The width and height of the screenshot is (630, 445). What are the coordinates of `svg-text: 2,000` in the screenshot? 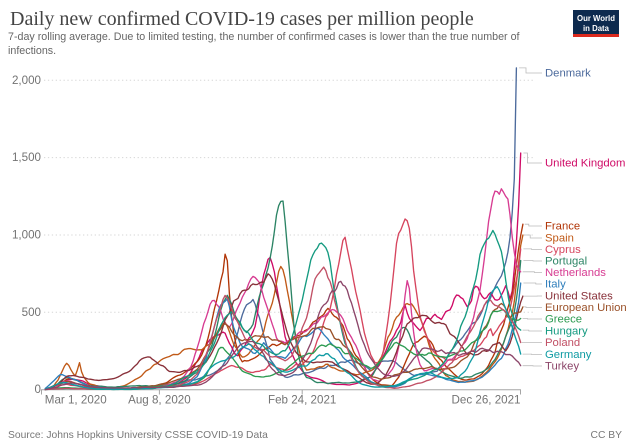 It's located at (26, 80).